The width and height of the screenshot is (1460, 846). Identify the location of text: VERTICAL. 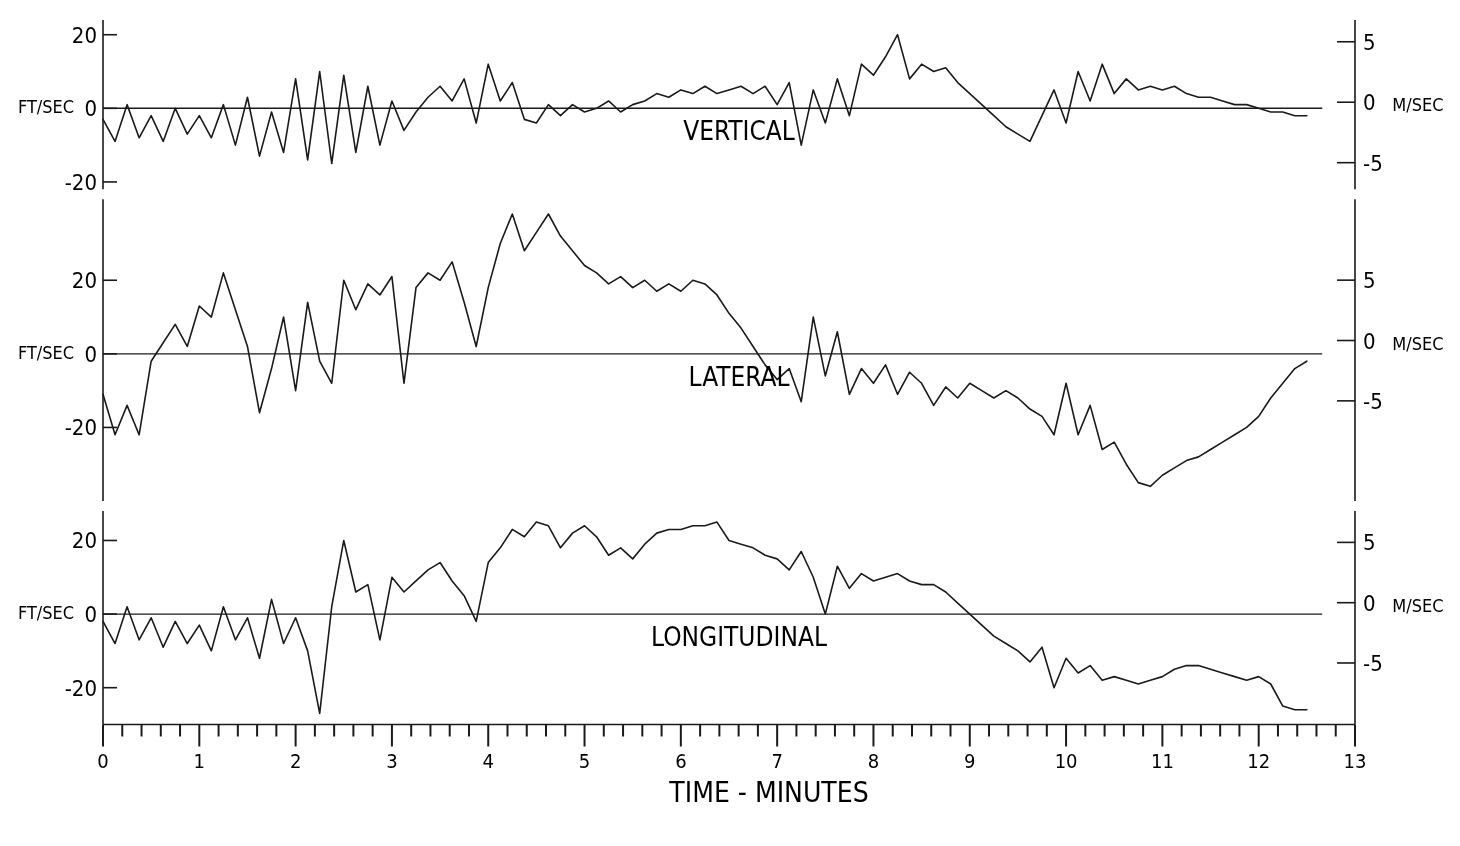
(739, 131).